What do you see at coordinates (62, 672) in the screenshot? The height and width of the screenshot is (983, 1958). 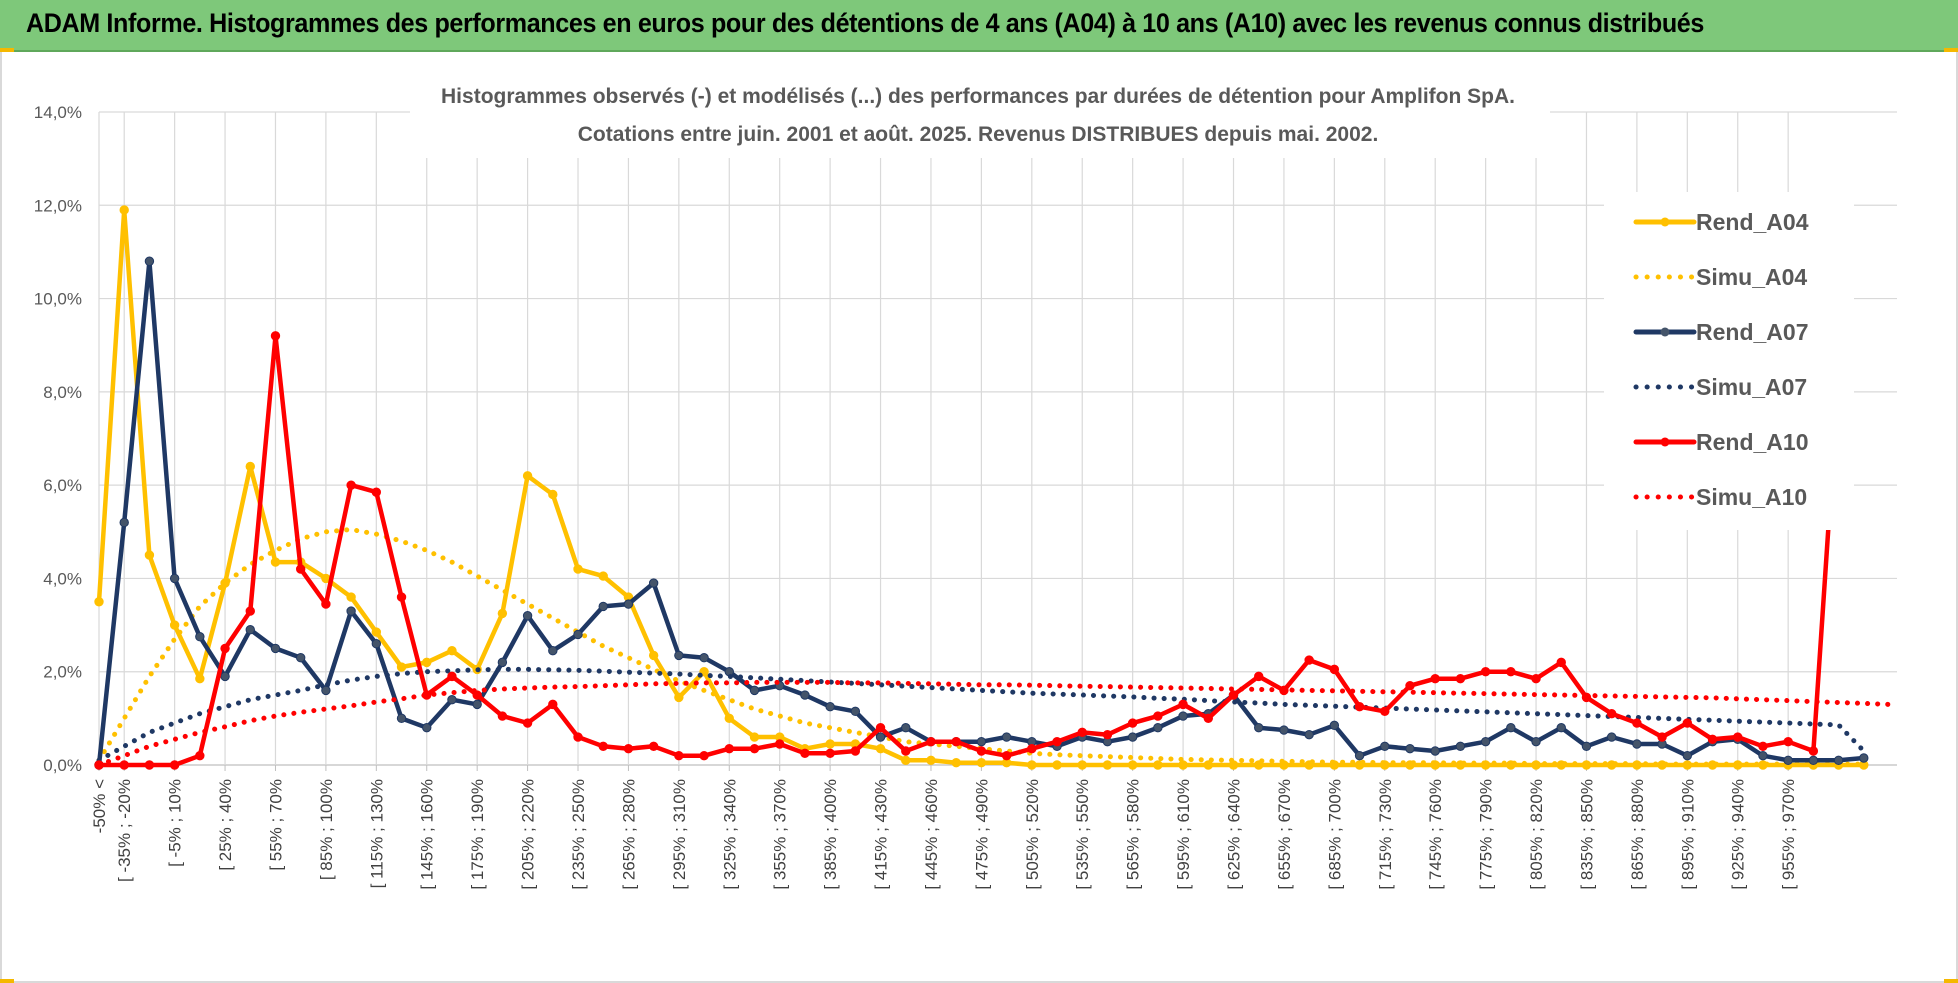 I see `y-tick-label: 2,0%` at bounding box center [62, 672].